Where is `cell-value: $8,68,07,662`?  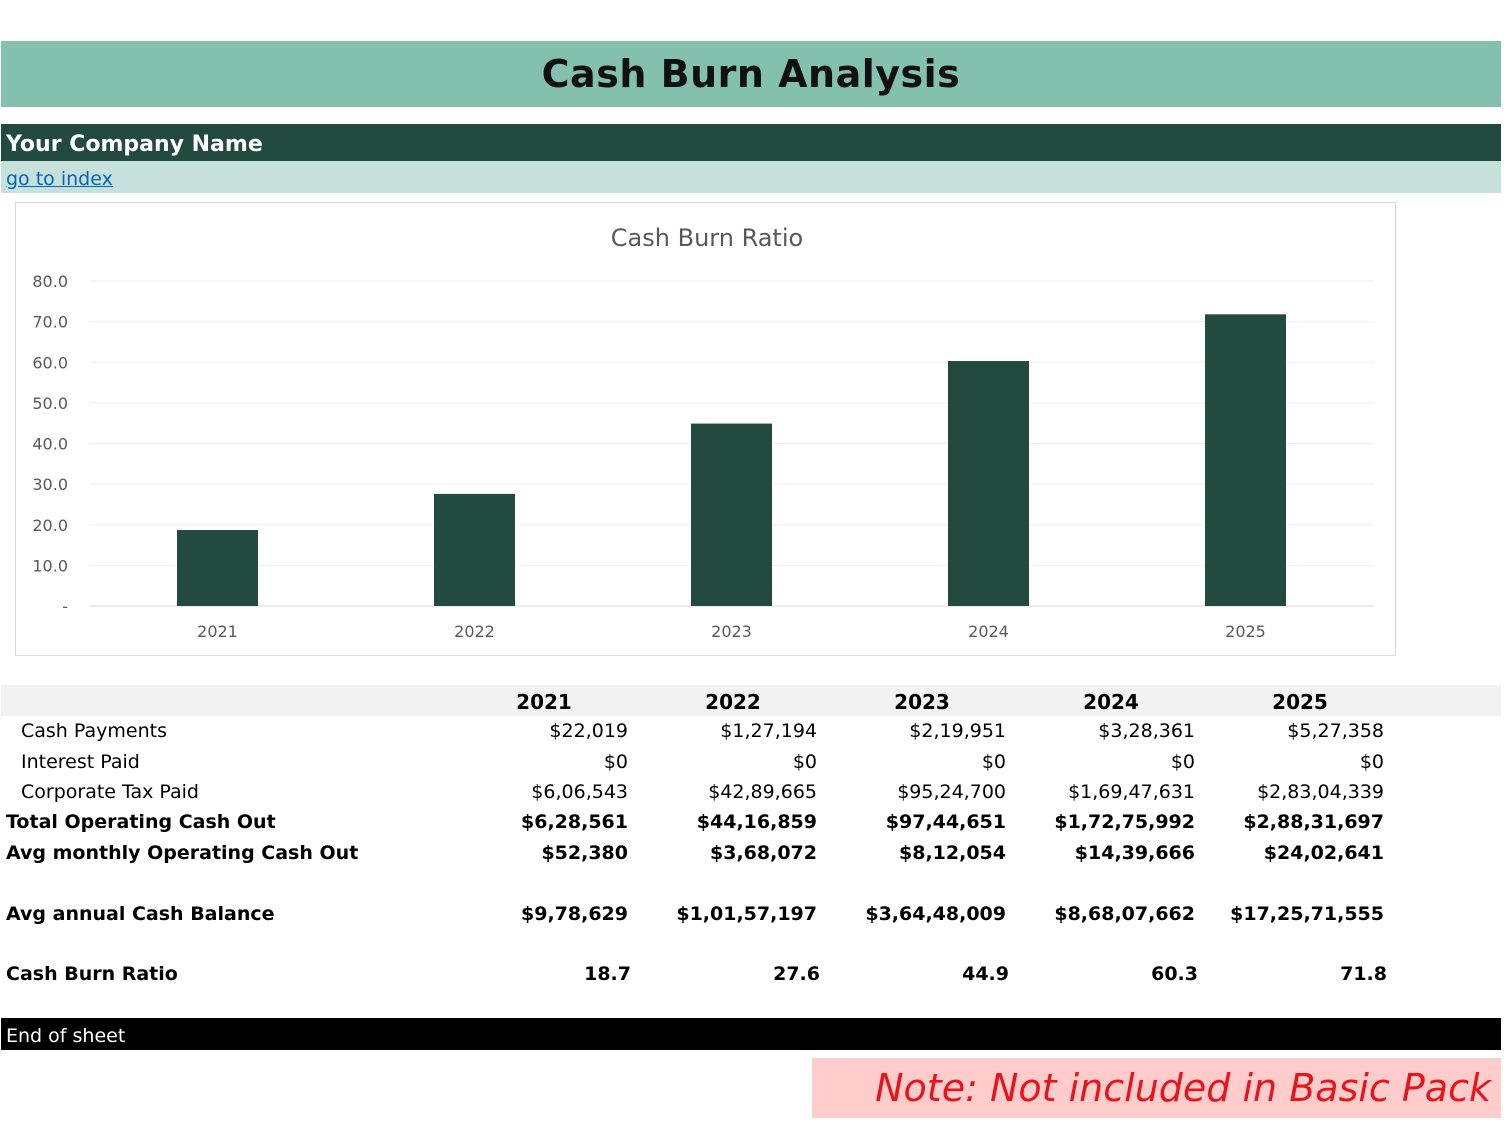
cell-value: $8,68,07,662 is located at coordinates (1124, 914).